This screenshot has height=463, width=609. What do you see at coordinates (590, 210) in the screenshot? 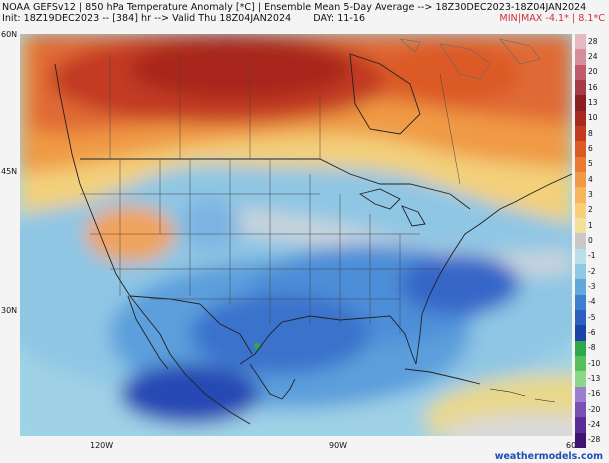
I see `color-scale-label: 2` at bounding box center [590, 210].